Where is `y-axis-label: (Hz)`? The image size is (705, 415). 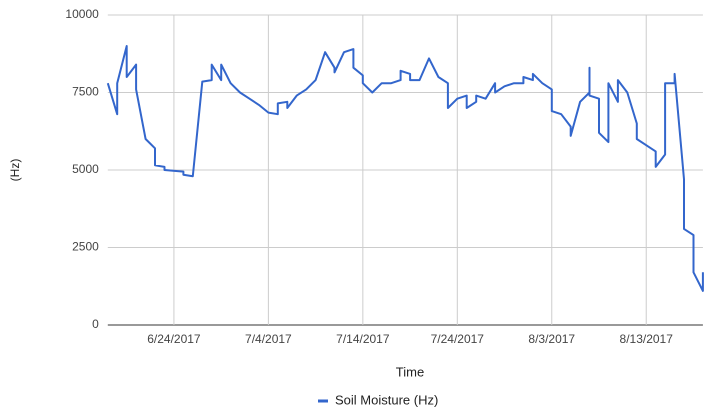 y-axis-label: (Hz) is located at coordinates (15, 170).